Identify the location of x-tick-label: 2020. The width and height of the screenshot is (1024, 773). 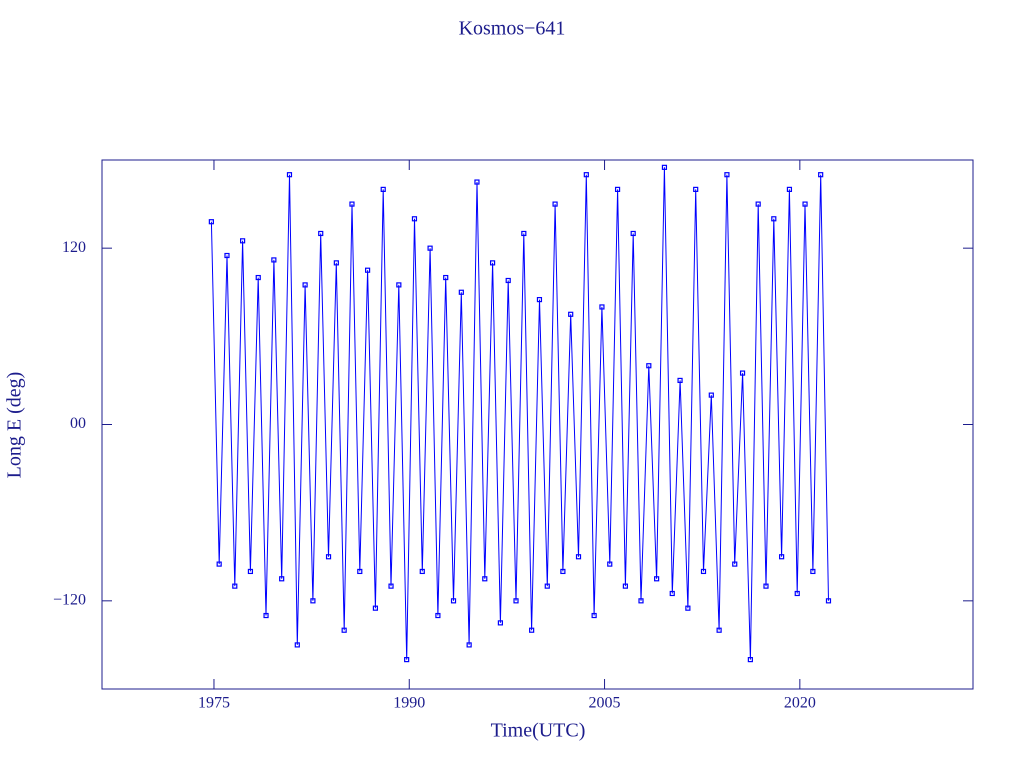
(800, 703).